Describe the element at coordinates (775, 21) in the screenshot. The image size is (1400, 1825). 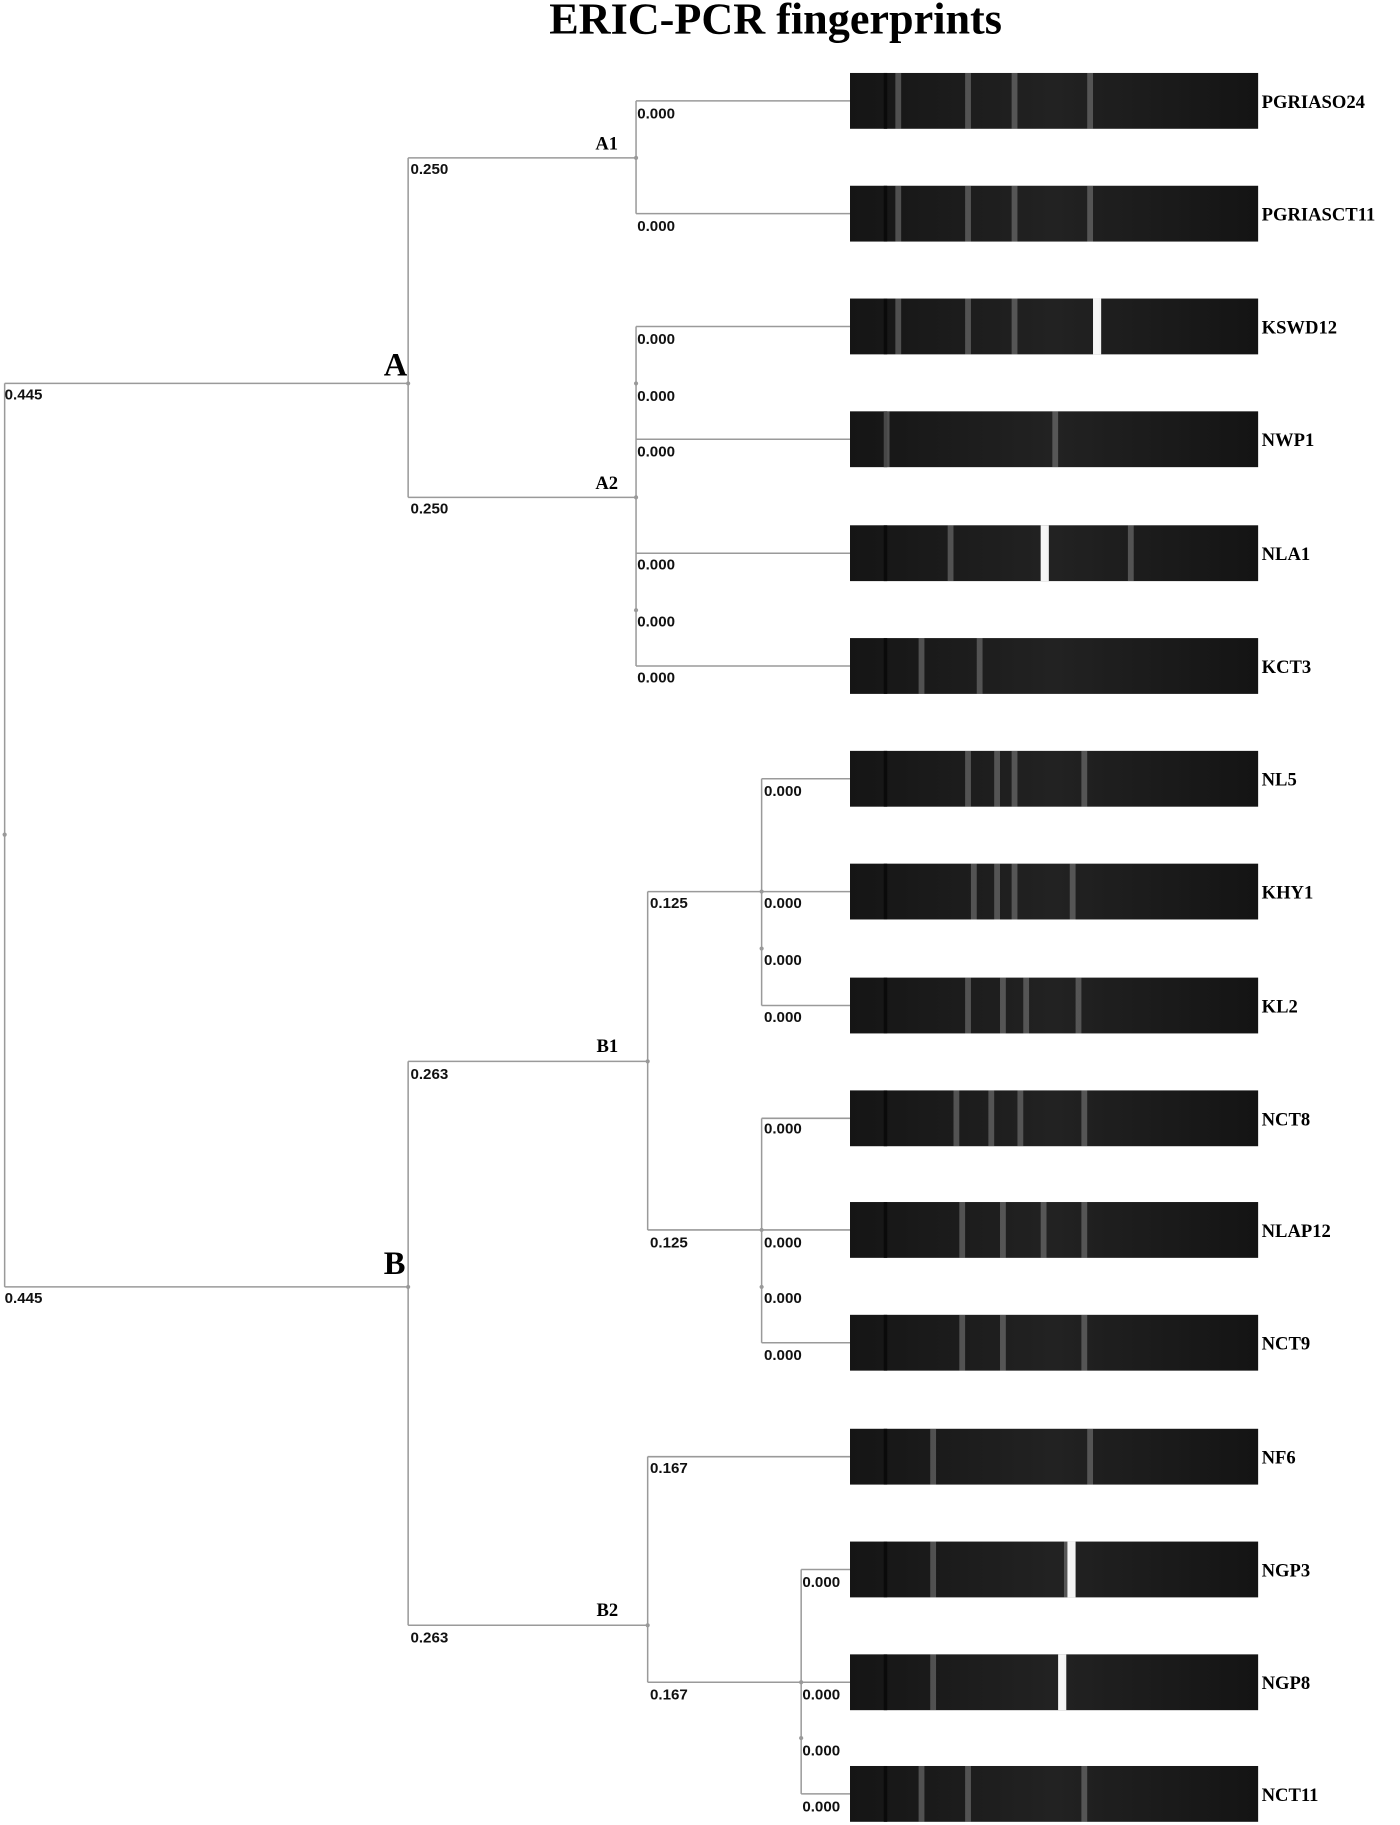
I see `title: ERIC-PCR fingerprints` at that location.